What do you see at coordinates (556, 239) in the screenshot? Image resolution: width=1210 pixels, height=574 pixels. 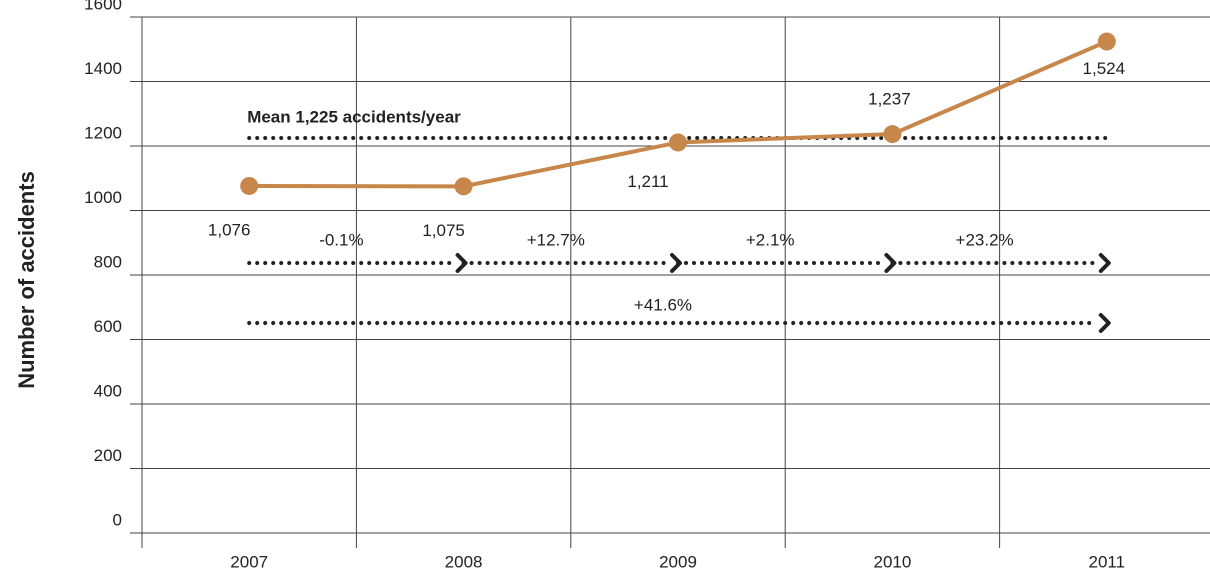 I see `change-label: +12.7%` at bounding box center [556, 239].